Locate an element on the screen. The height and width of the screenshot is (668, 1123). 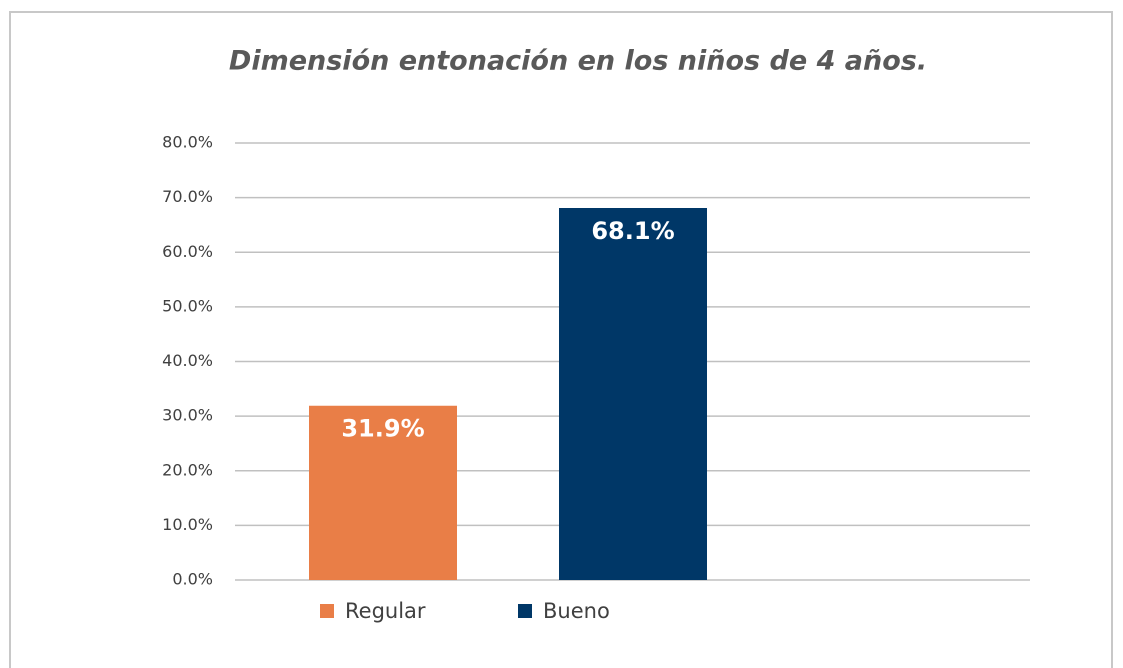
legend-label: Regular is located at coordinates (385, 611).